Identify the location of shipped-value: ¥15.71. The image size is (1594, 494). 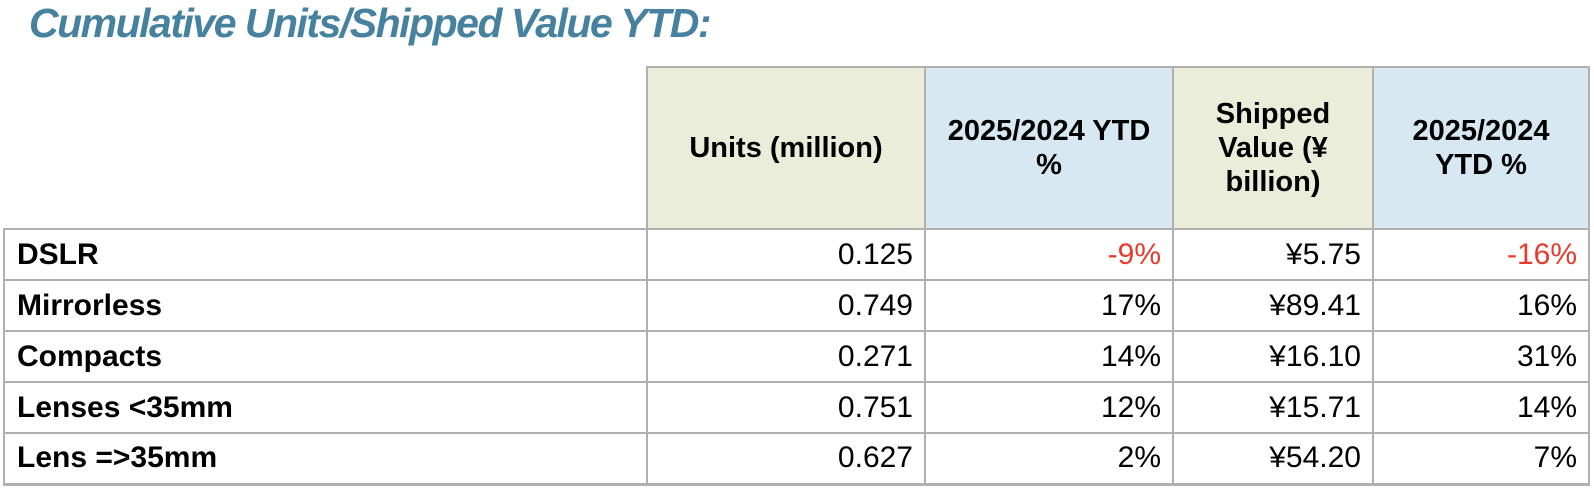
(1273, 407).